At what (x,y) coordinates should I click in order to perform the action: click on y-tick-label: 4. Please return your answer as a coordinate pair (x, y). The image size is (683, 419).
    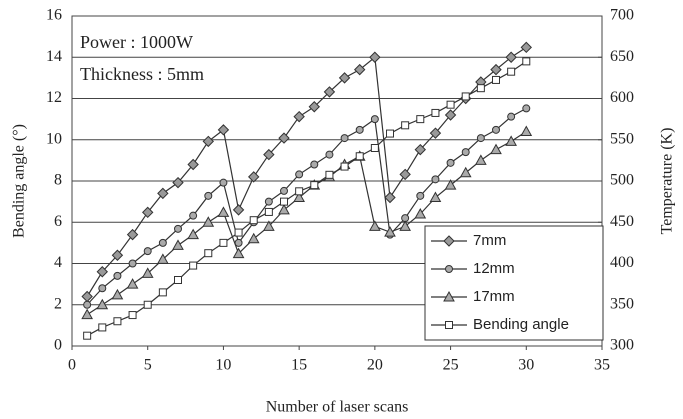
    Looking at the image, I should click on (58, 262).